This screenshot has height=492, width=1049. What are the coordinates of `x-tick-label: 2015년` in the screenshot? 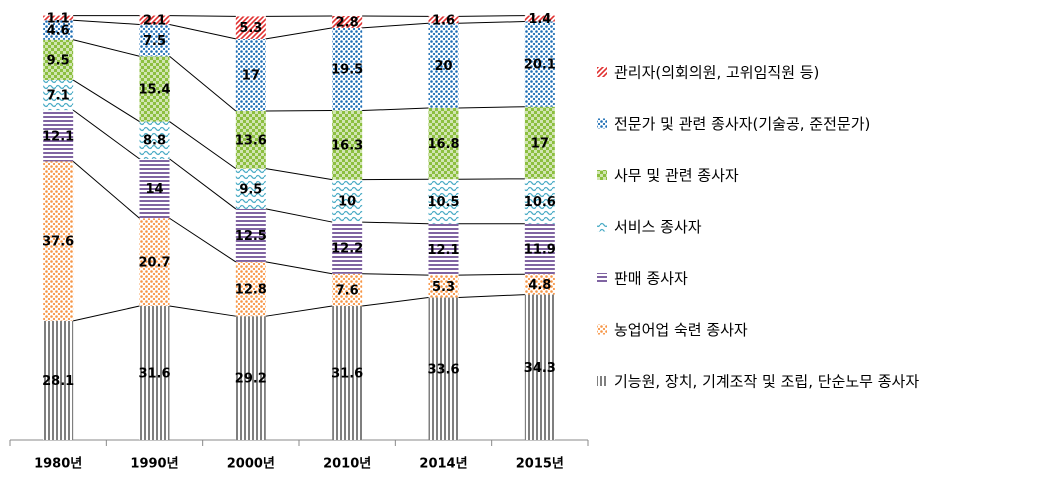 It's located at (540, 464).